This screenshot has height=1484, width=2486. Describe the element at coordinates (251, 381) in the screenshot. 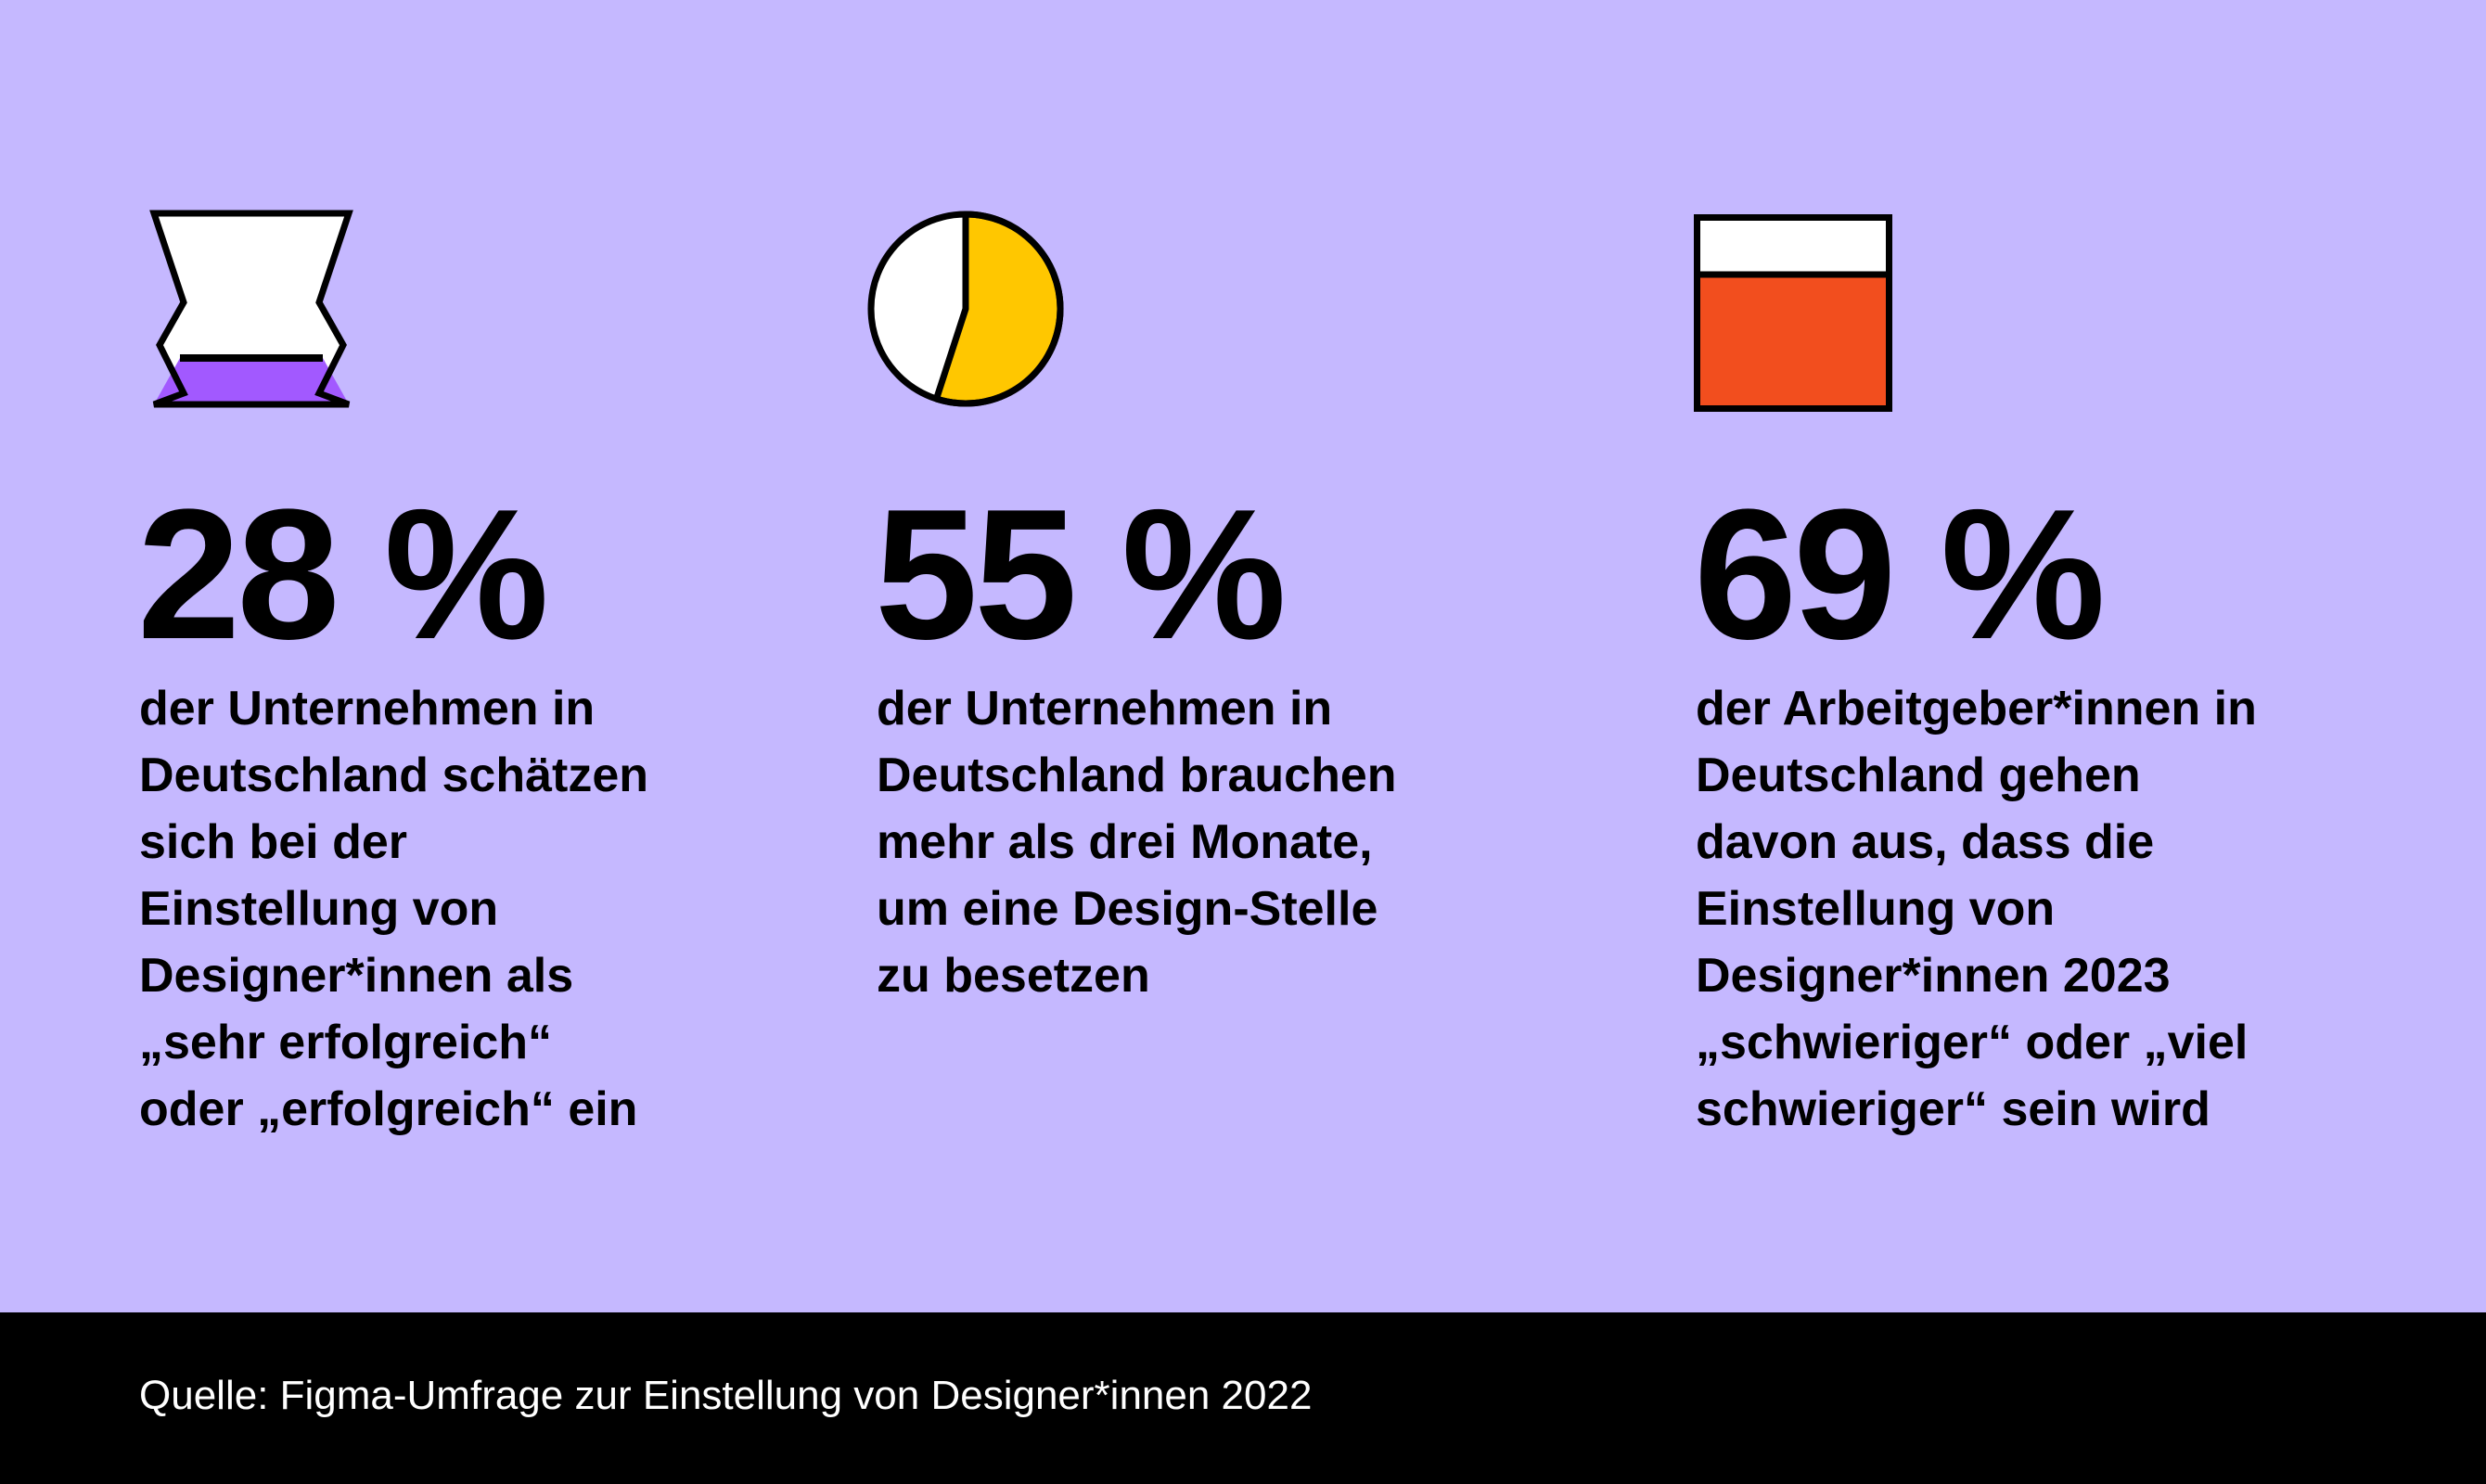

I see `hourglass-fill` at that location.